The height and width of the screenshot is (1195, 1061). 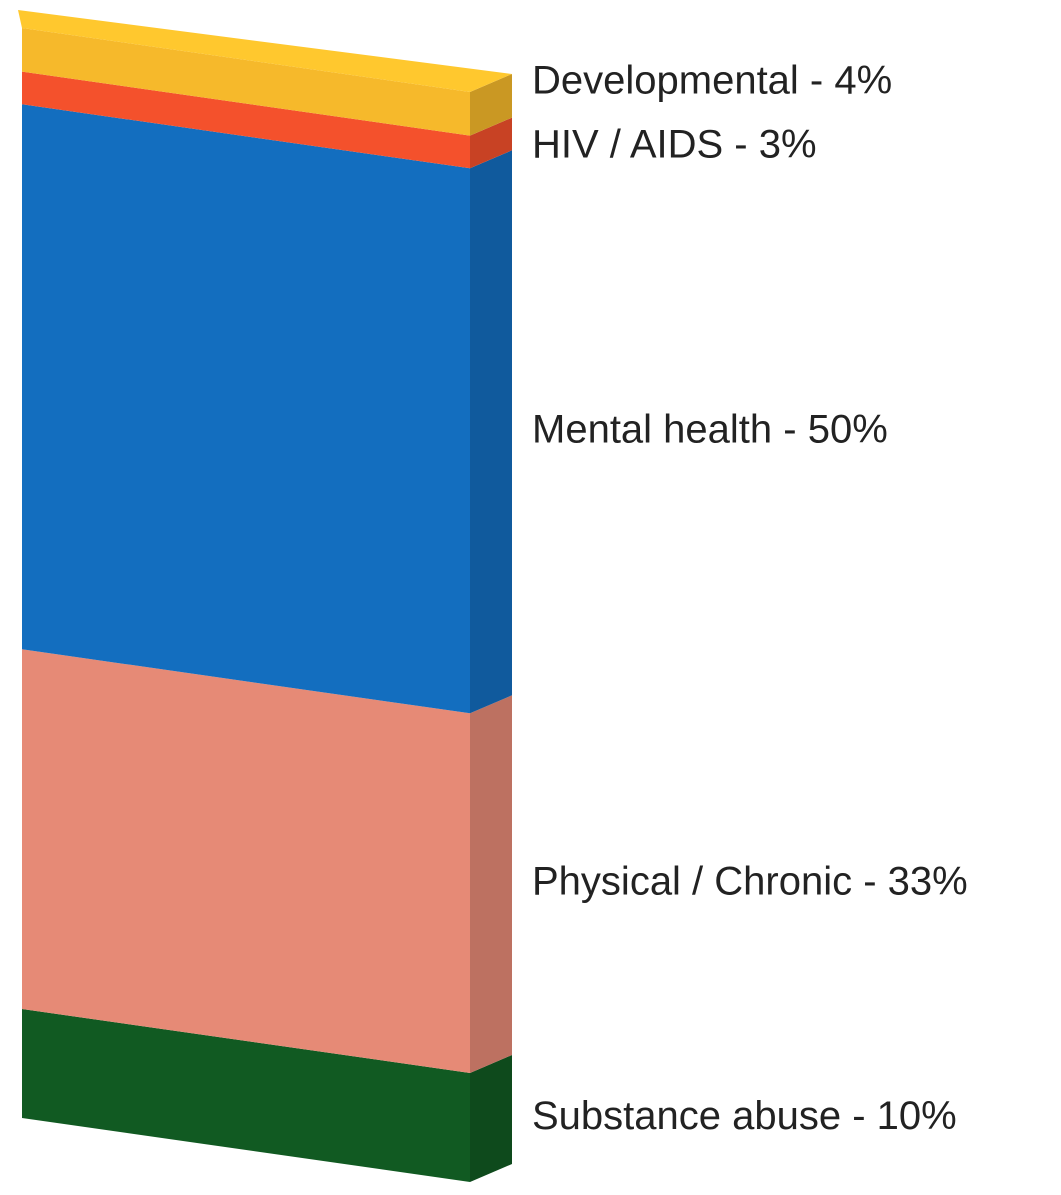 What do you see at coordinates (674, 145) in the screenshot?
I see `data-label: HIV / AIDS - 3%` at bounding box center [674, 145].